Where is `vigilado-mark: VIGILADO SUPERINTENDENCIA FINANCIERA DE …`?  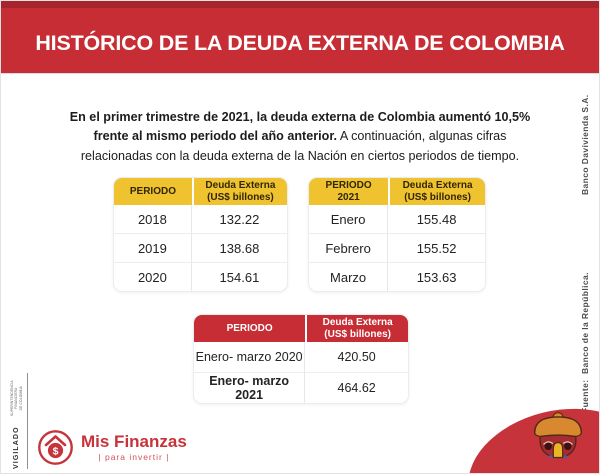
vigilado-mark: VIGILADO SUPERINTENDENCIA FINANCIERA DE … is located at coordinates (17, 421).